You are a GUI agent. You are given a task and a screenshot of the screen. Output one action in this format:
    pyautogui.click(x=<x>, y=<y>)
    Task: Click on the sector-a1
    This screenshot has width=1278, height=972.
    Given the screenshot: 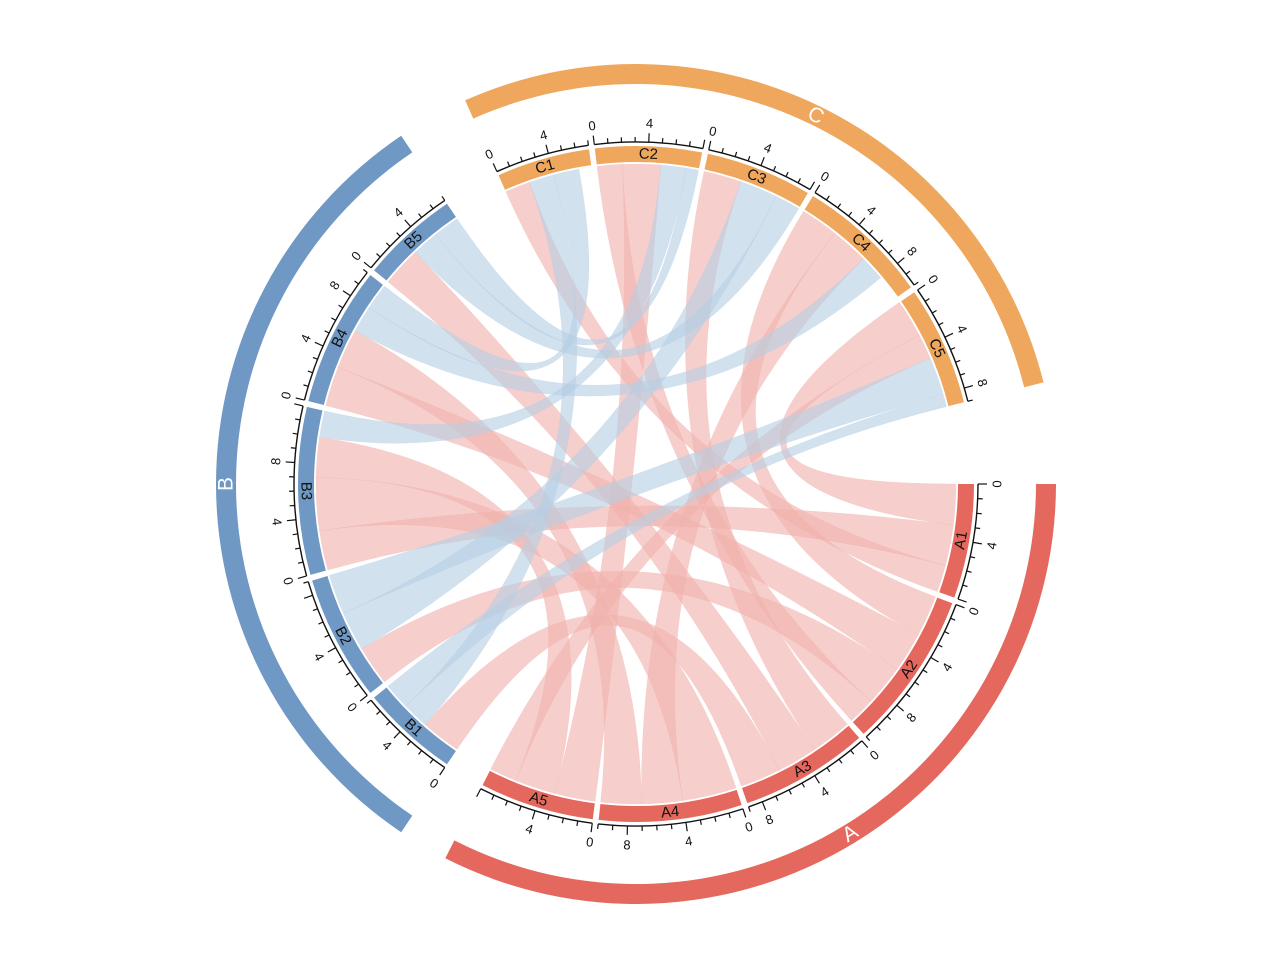 What is the action you would take?
    pyautogui.click(x=956, y=541)
    